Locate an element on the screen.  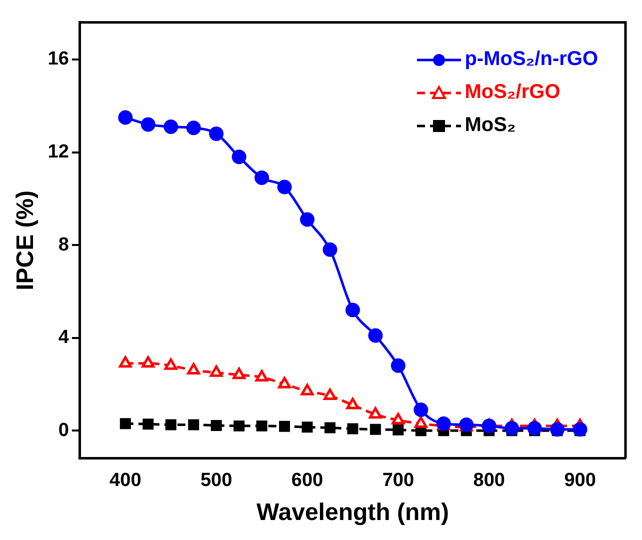
y-tick-label: 0 is located at coordinates (63, 430).